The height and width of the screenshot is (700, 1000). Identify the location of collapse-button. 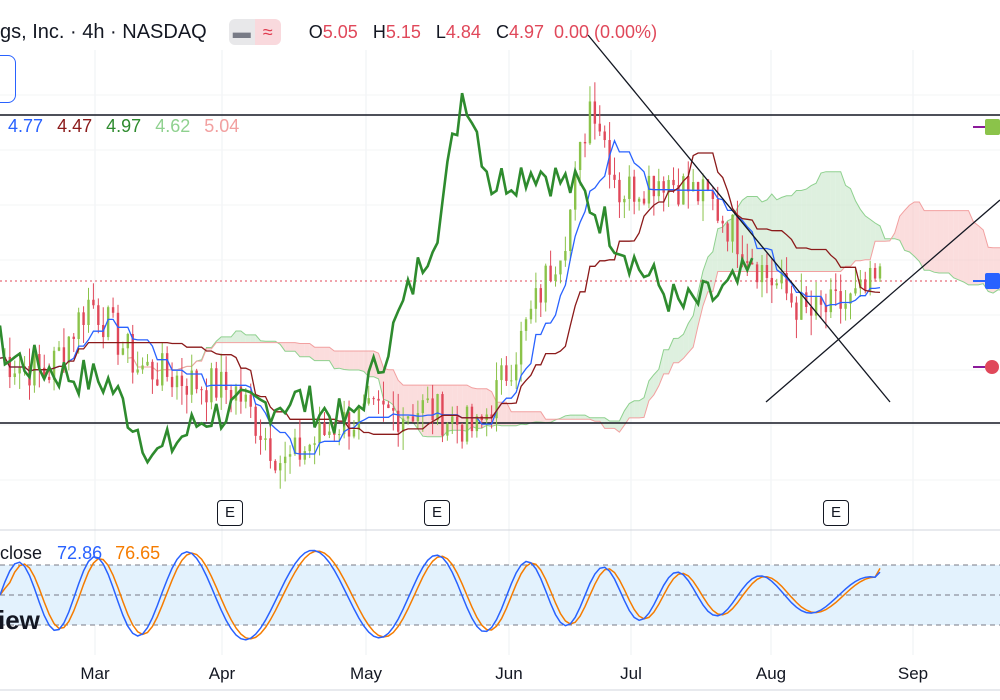
(8, 79).